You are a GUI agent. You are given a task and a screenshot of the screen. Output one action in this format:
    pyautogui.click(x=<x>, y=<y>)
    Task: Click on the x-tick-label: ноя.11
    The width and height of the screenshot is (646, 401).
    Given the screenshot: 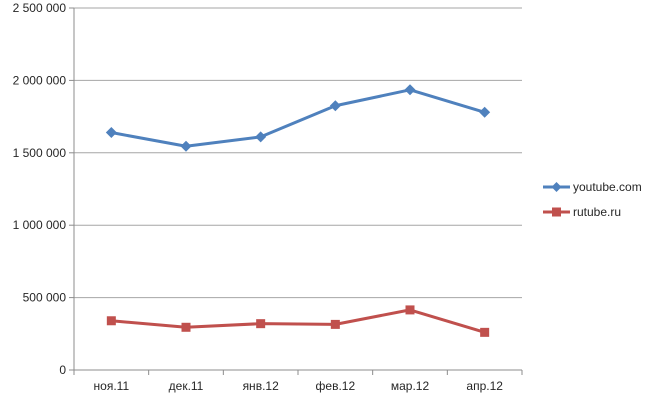 What is the action you would take?
    pyautogui.click(x=112, y=386)
    